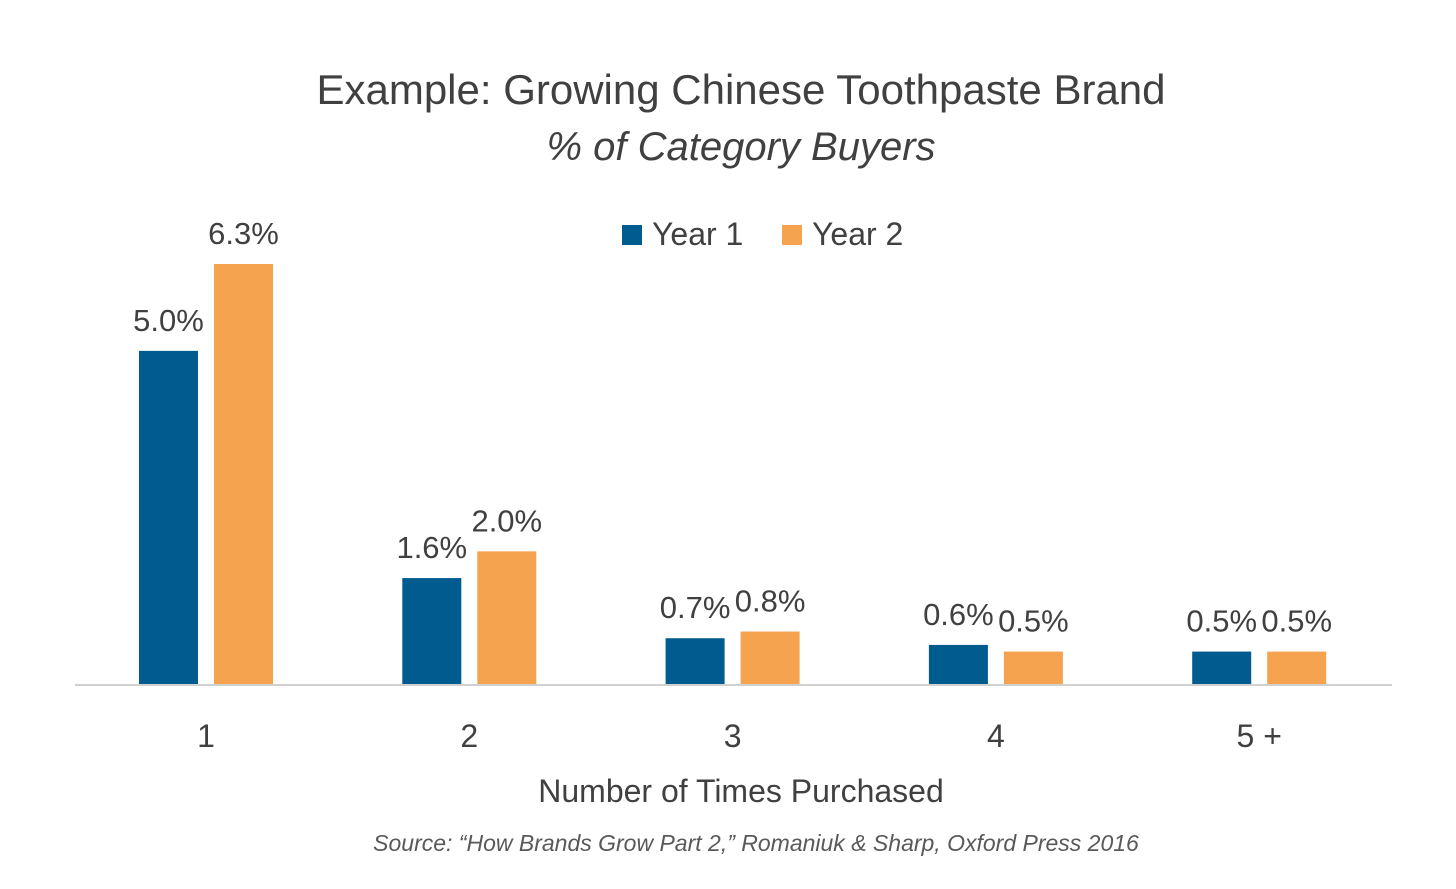  I want to click on data-label: 0.6%, so click(958, 614).